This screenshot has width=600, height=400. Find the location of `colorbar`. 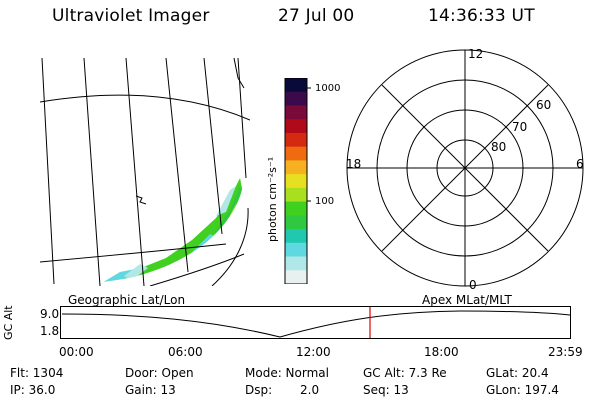

colorbar is located at coordinates (297, 181).